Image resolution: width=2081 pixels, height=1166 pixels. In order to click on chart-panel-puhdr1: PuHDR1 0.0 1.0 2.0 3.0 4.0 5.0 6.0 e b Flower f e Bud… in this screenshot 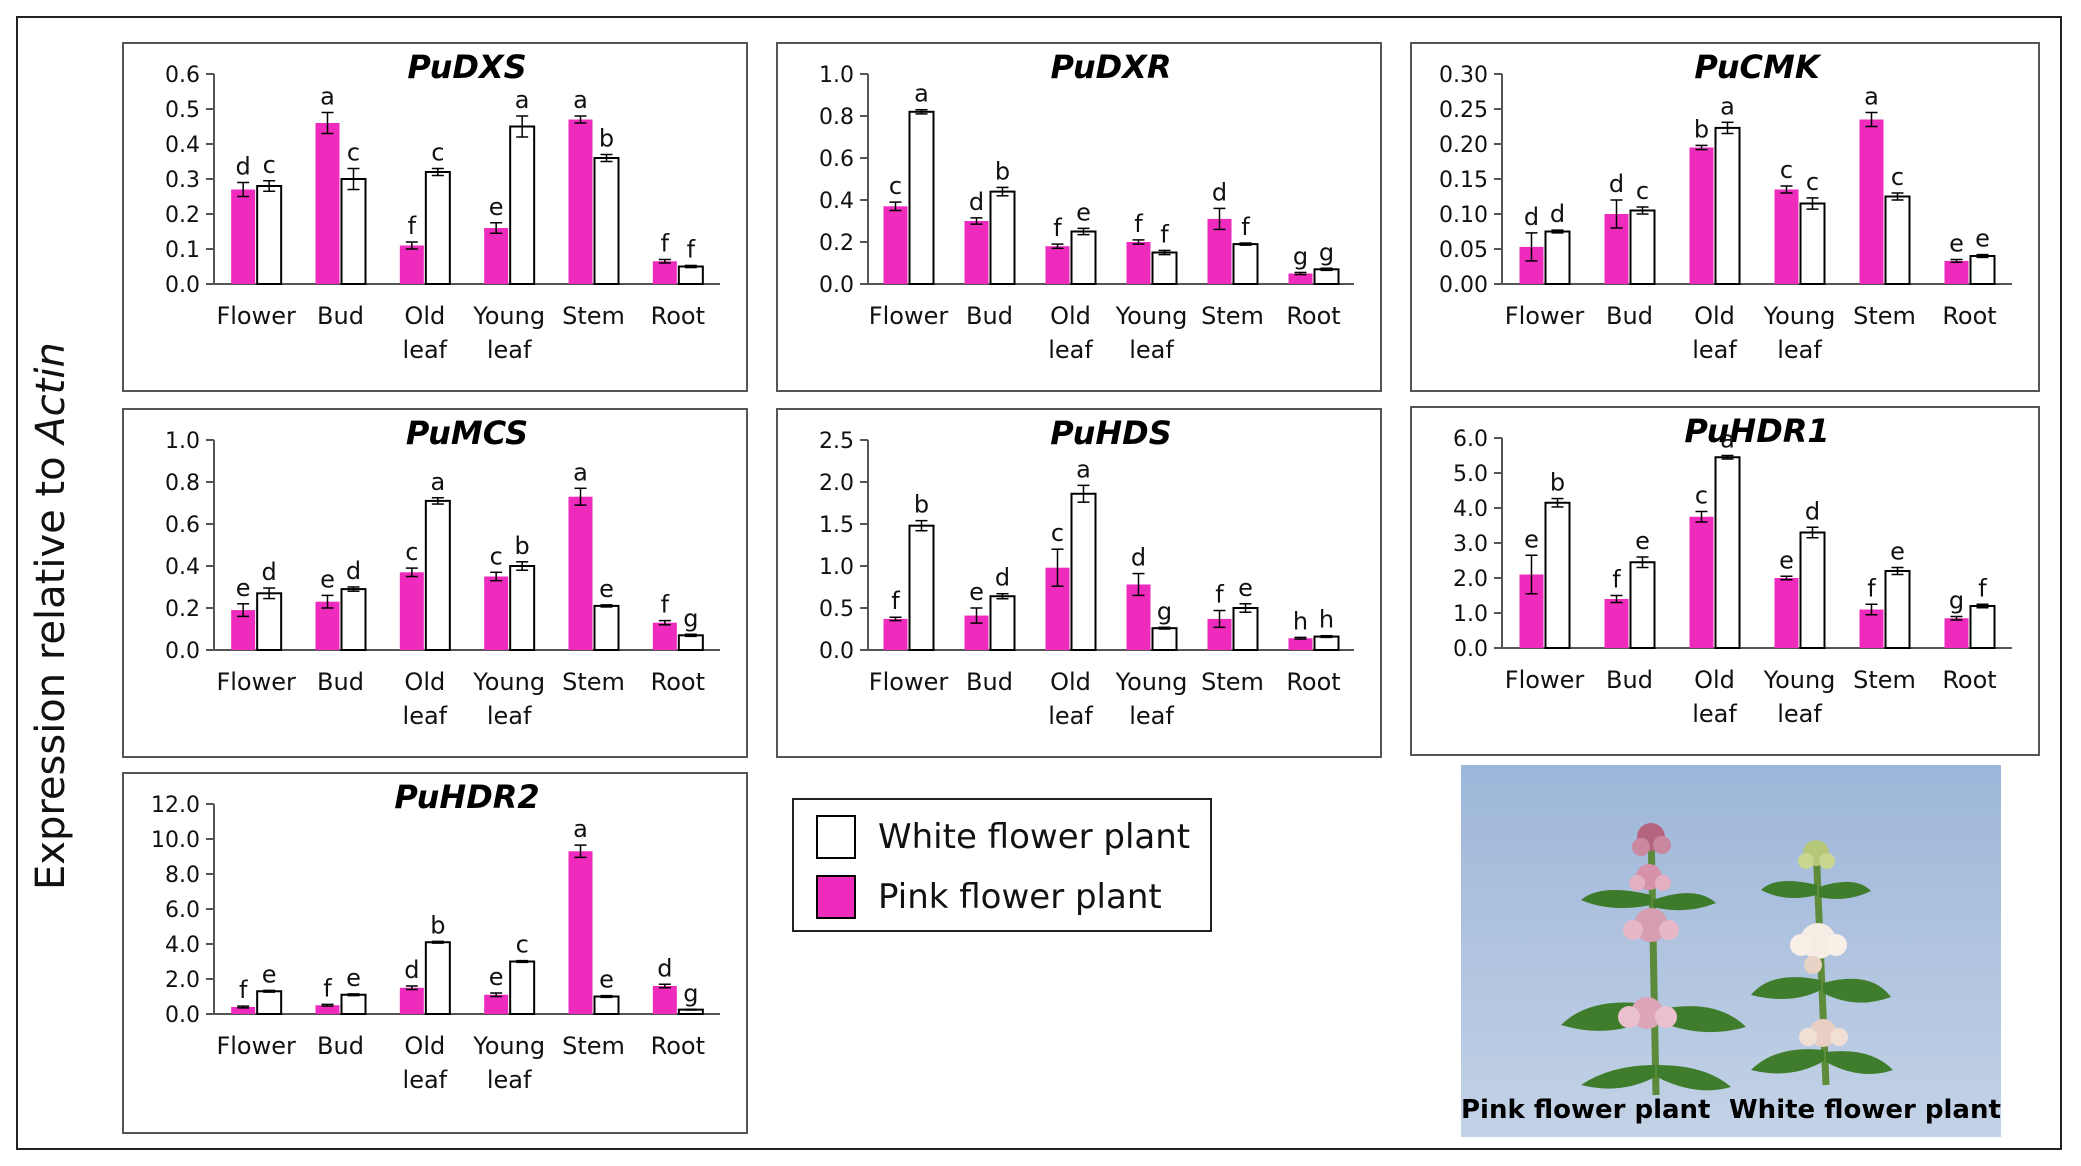, I will do `click(1725, 581)`.